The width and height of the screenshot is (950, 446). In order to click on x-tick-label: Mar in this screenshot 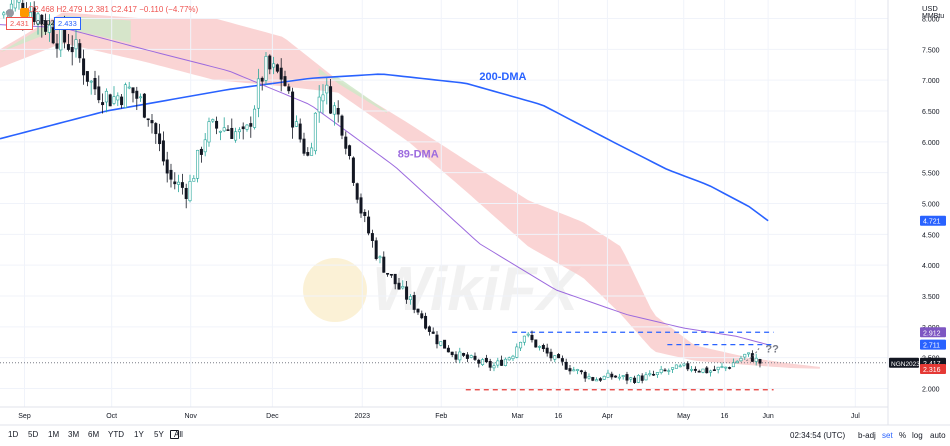, I will do `click(518, 416)`.